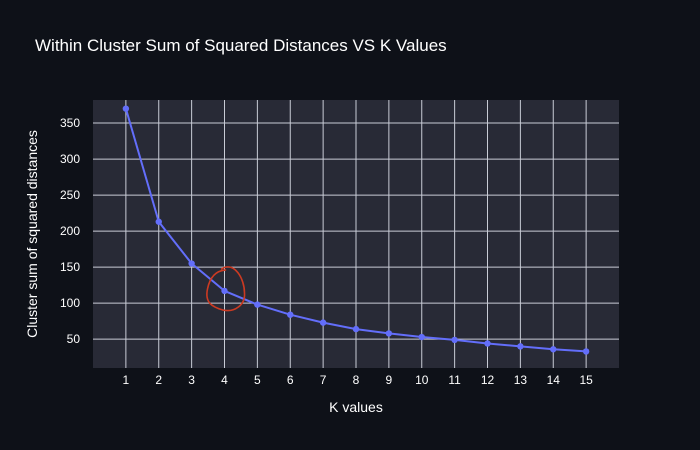 This screenshot has height=450, width=700. What do you see at coordinates (32, 234) in the screenshot?
I see `y-axis-title: Cluster sum of squared distances` at bounding box center [32, 234].